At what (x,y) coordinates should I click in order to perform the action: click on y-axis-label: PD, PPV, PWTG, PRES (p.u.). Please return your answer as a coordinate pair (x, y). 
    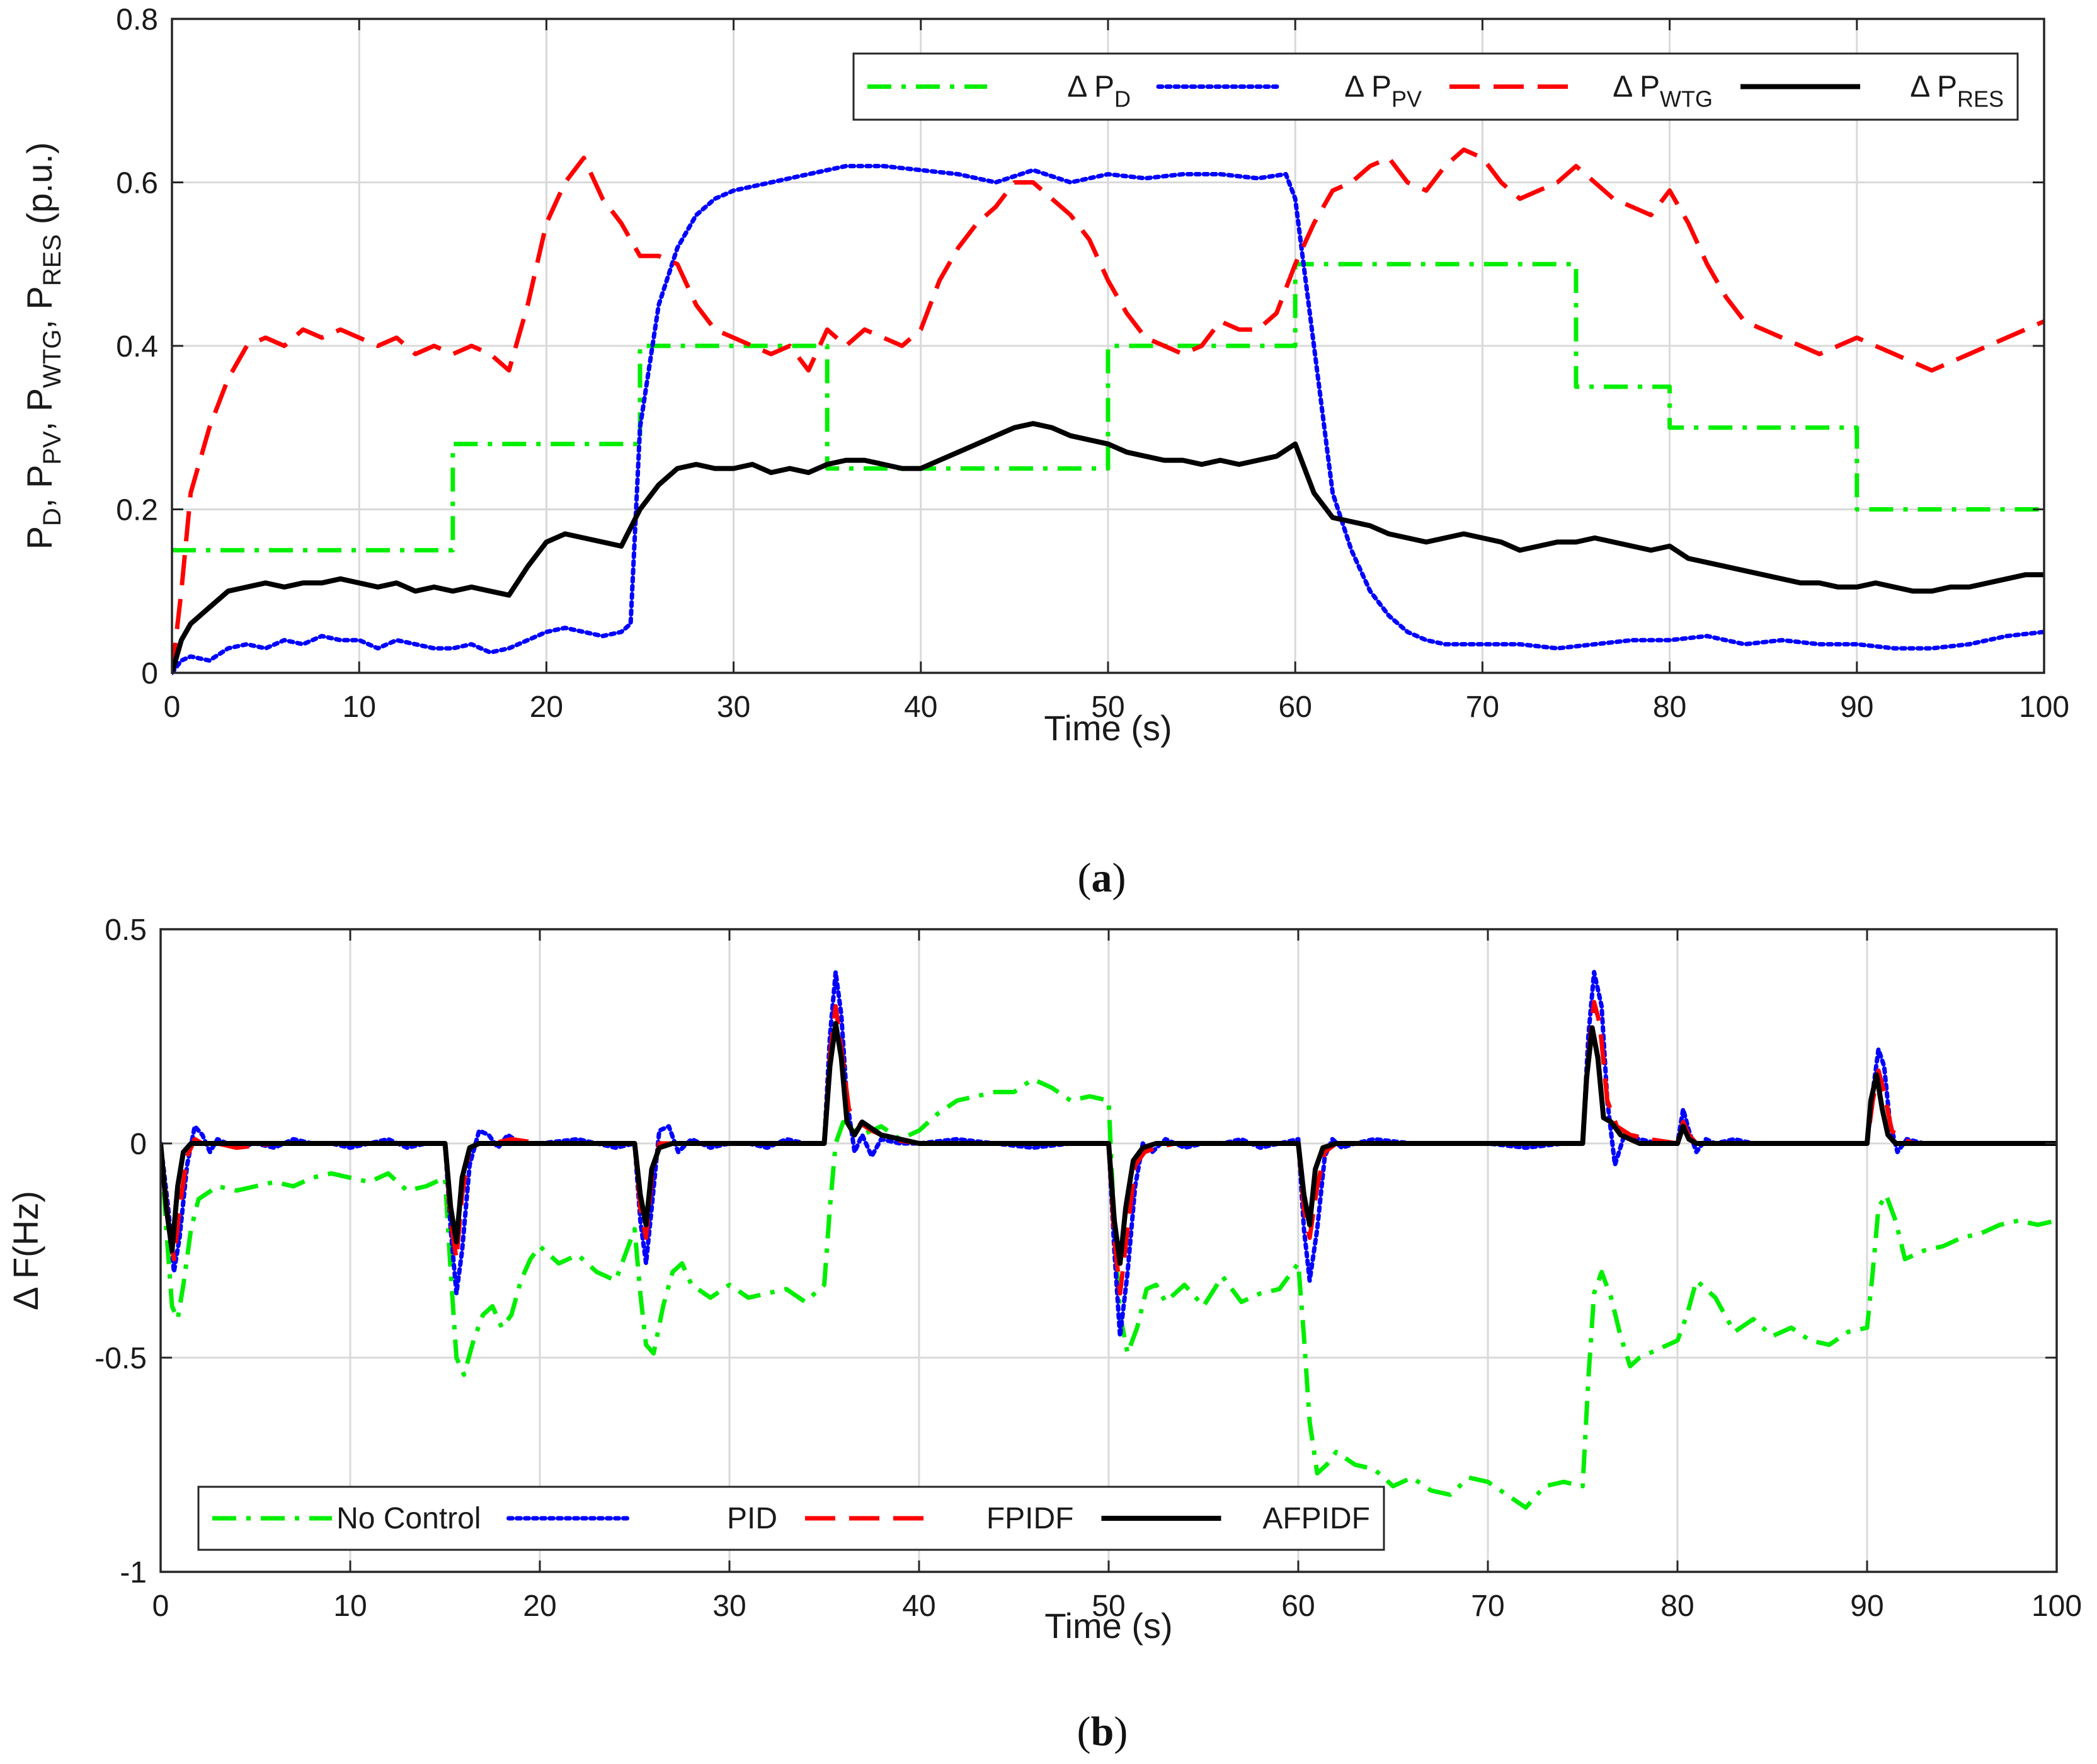
    Looking at the image, I should click on (43, 346).